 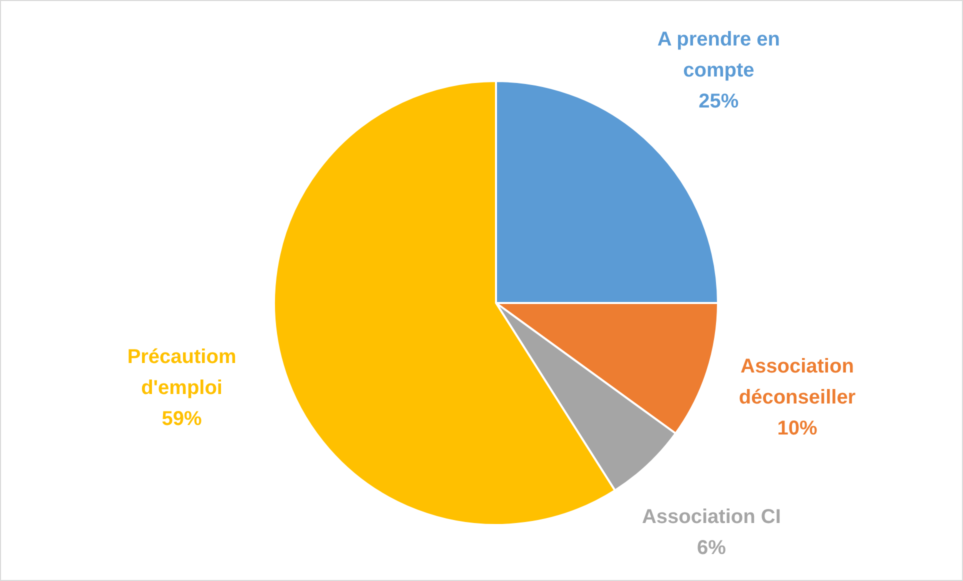 I want to click on slice-label: A prendre en compte, so click(x=718, y=55).